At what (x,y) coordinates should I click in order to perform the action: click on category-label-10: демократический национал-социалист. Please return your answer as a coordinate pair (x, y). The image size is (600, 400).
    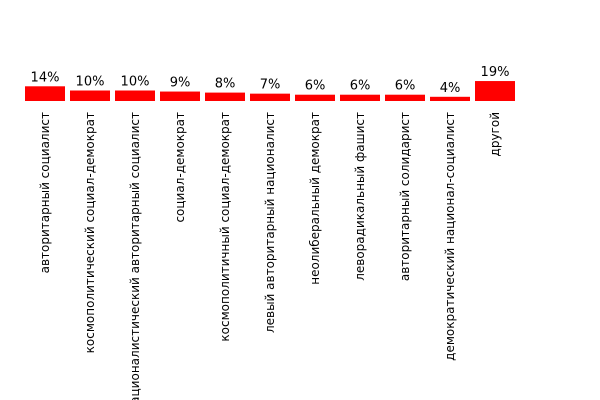
    Looking at the image, I should click on (450, 236).